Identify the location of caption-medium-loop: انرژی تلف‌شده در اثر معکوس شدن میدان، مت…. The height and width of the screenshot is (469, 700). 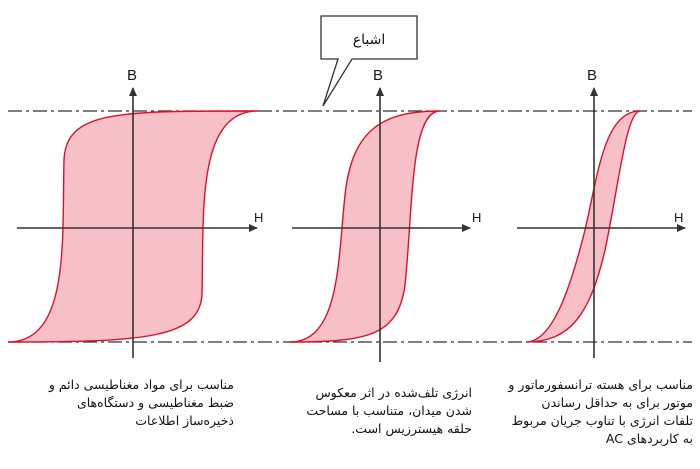
(389, 410).